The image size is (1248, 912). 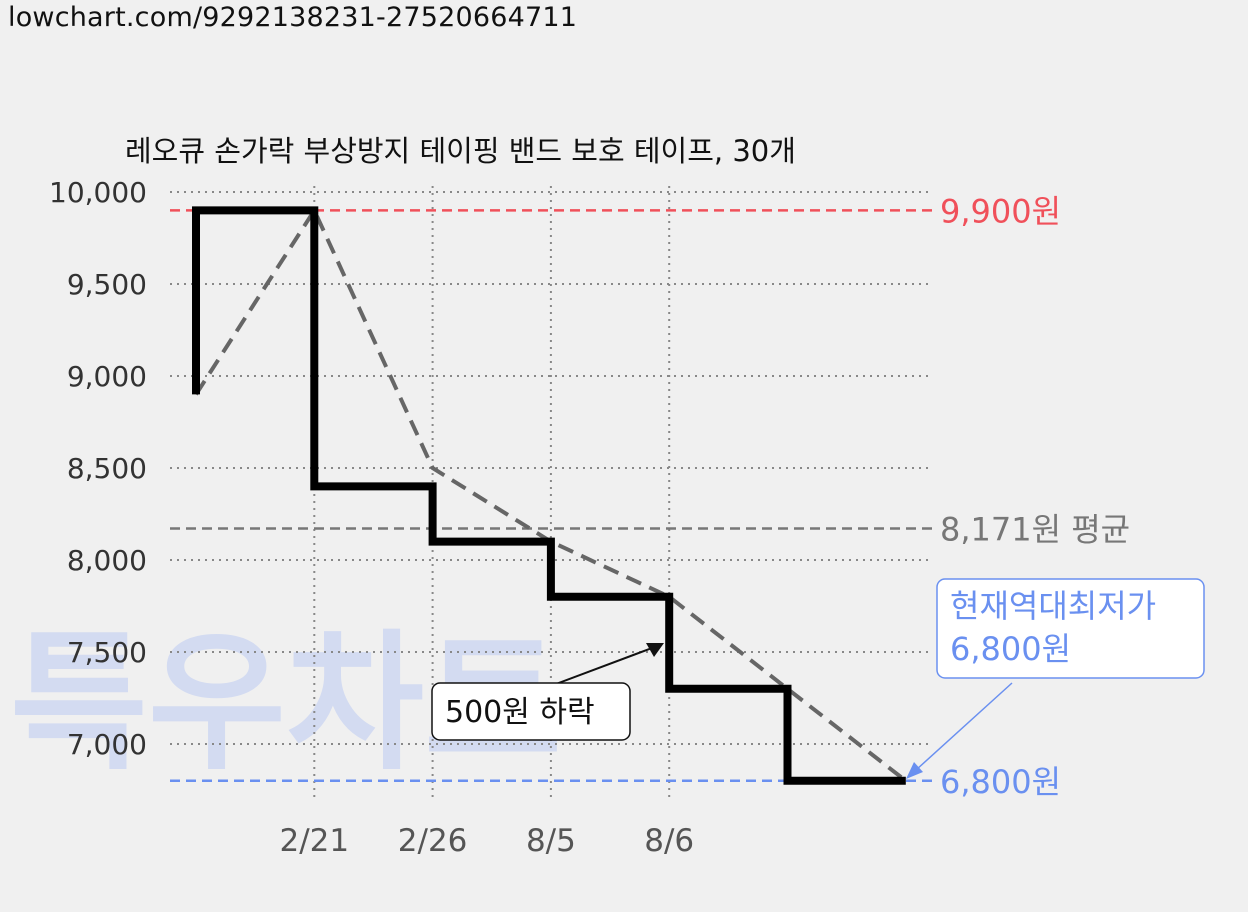 I want to click on chart-title: 레오큐 손가락 부상방지 테이핑 밴드 보호 테이프, 30개, so click(x=460, y=151).